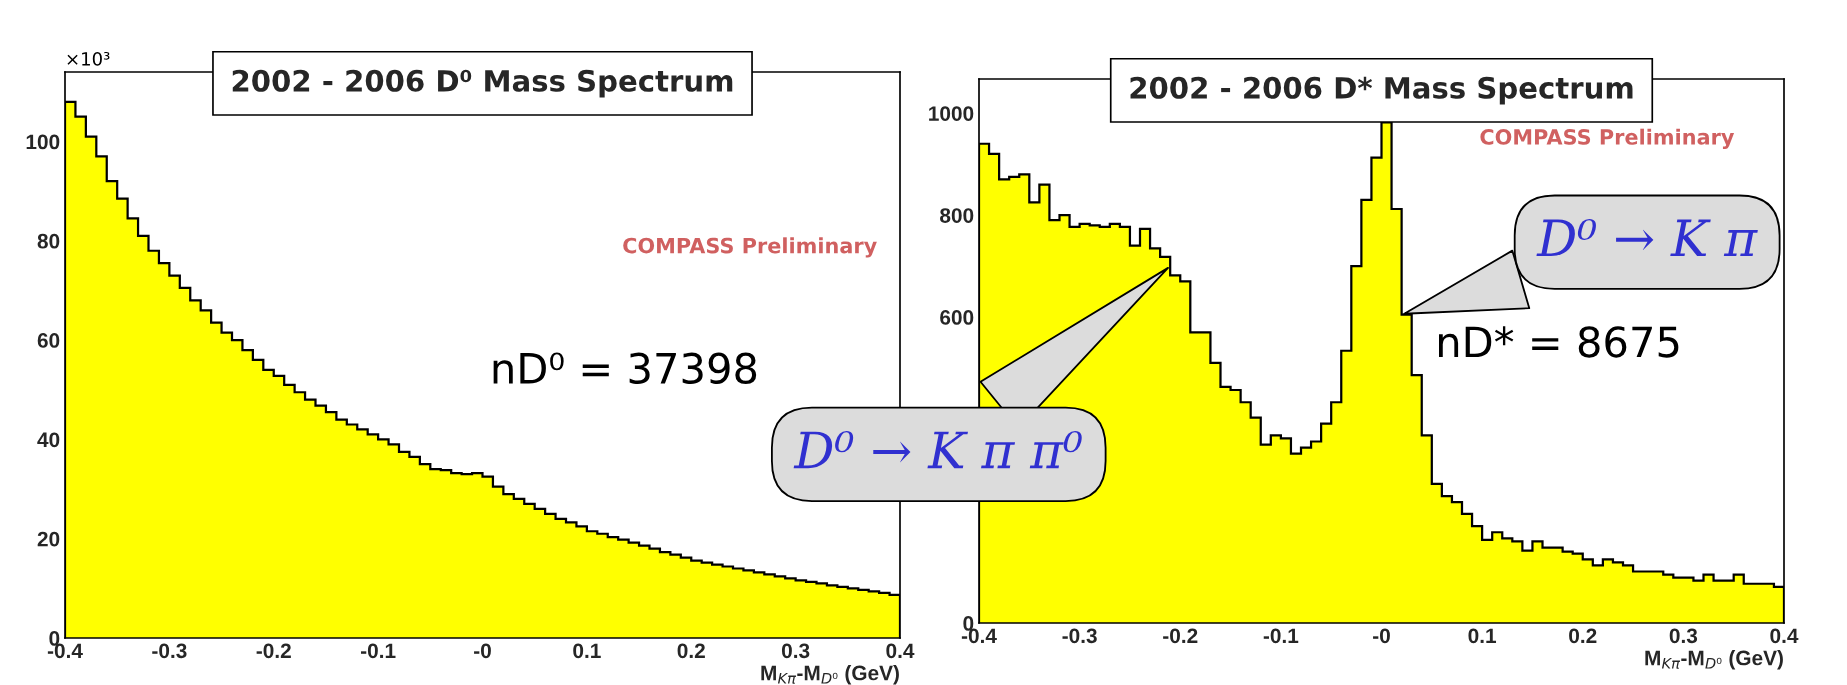 This screenshot has height=685, width=1847. What do you see at coordinates (625, 368) in the screenshot?
I see `annotation: nD⁰ = 37398` at bounding box center [625, 368].